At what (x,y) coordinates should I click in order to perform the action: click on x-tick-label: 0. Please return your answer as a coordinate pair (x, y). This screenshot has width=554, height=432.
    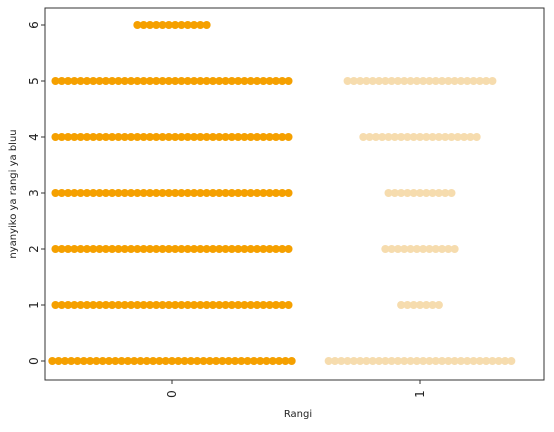
    Looking at the image, I should click on (172, 394).